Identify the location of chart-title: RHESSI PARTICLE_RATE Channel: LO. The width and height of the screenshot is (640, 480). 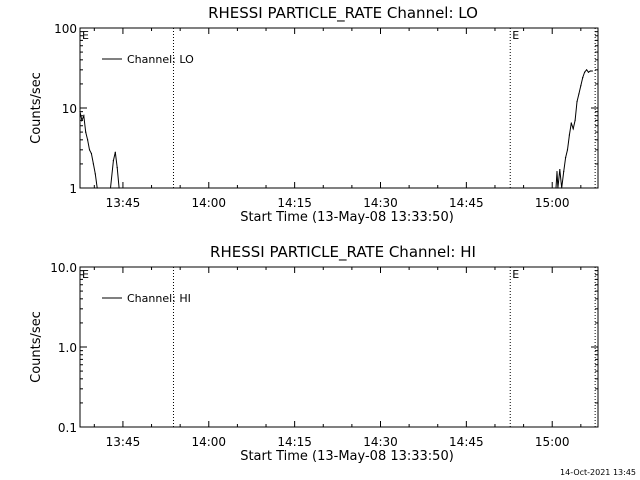
(343, 13).